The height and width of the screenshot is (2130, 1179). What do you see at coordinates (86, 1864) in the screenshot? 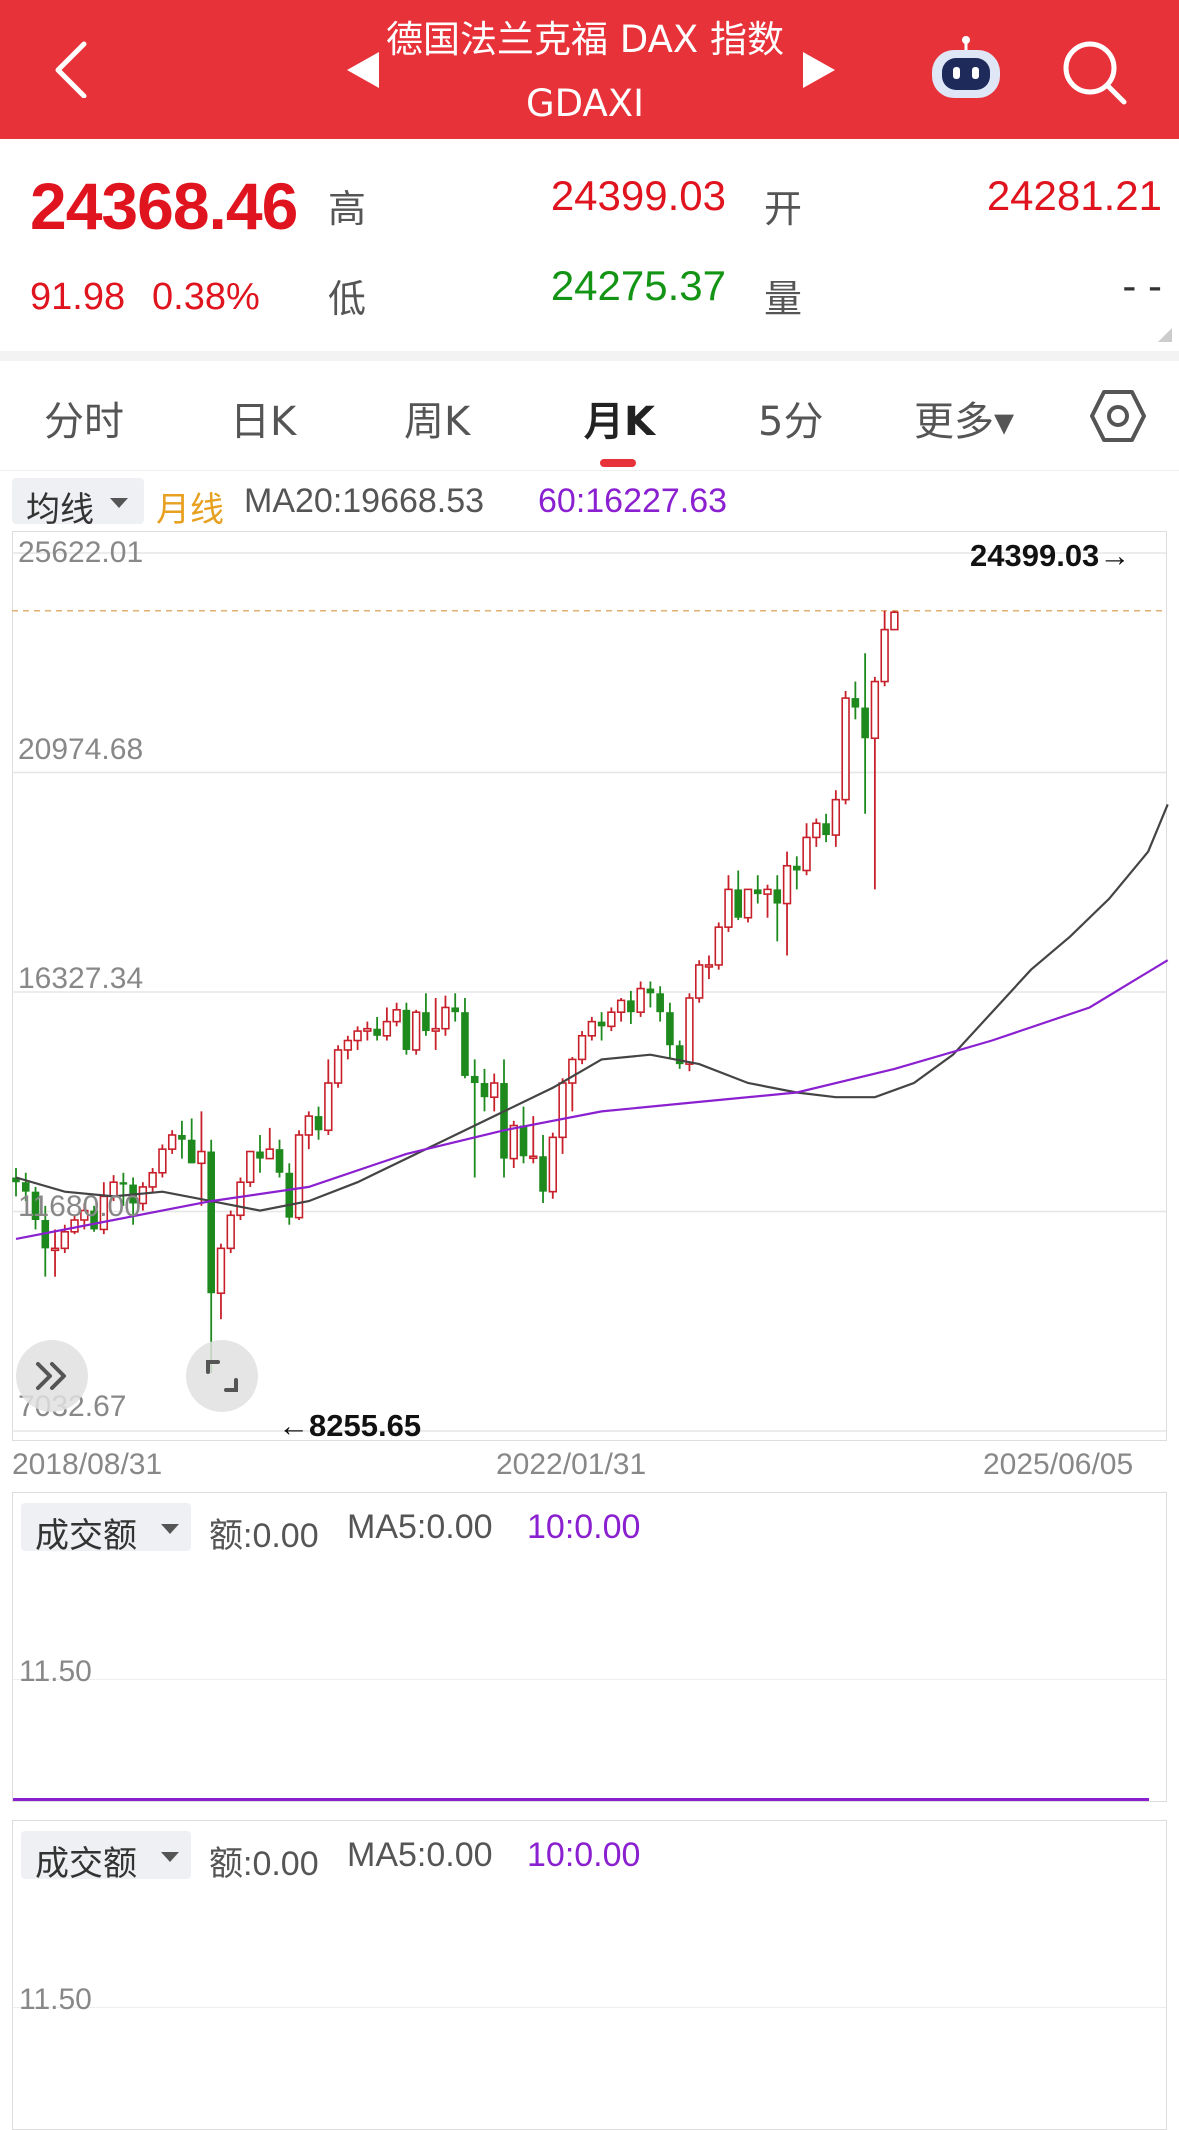
I see `volume-selector-label: 成交额` at bounding box center [86, 1864].